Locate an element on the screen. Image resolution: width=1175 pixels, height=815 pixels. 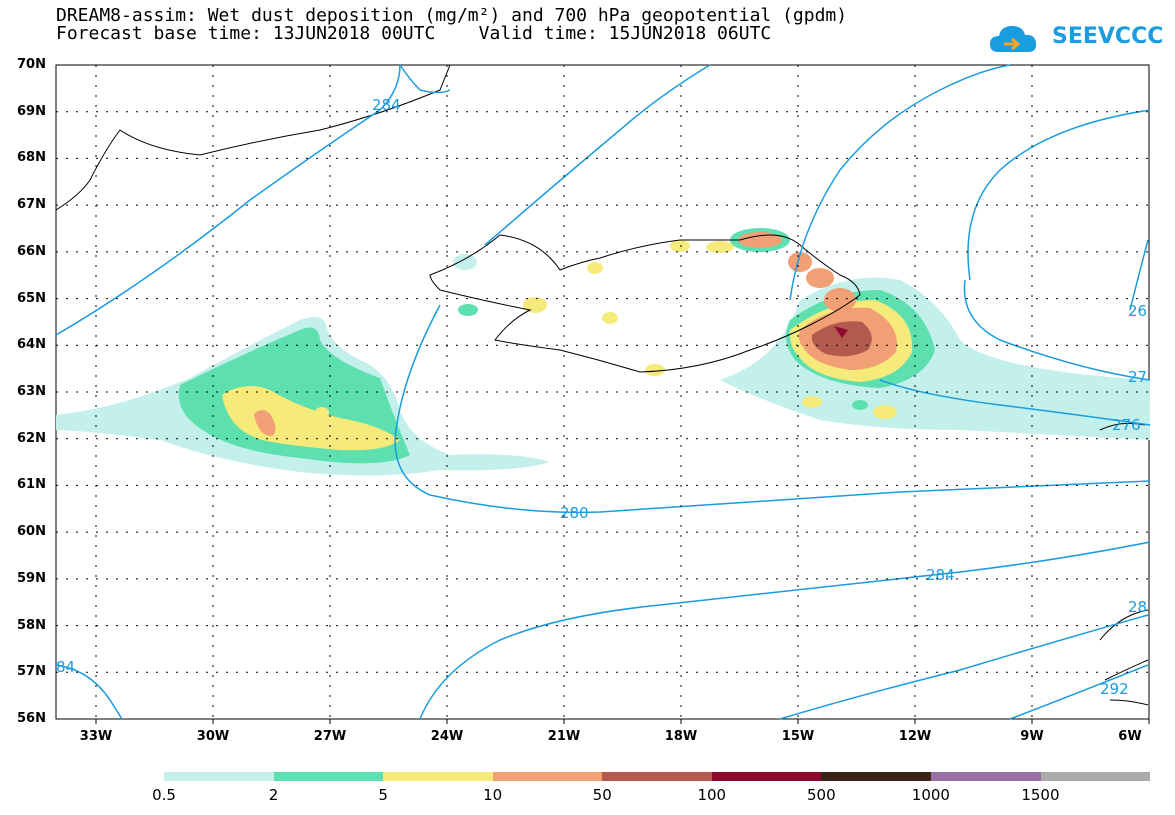
colorbar-label: 50 is located at coordinates (602, 795).